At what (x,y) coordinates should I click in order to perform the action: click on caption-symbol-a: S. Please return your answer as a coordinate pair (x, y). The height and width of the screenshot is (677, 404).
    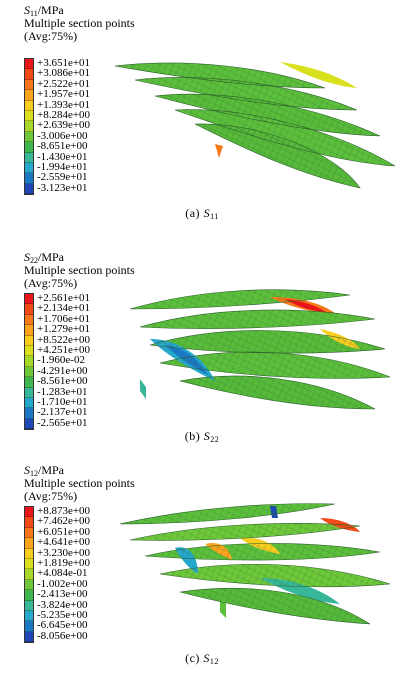
    Looking at the image, I should click on (207, 213).